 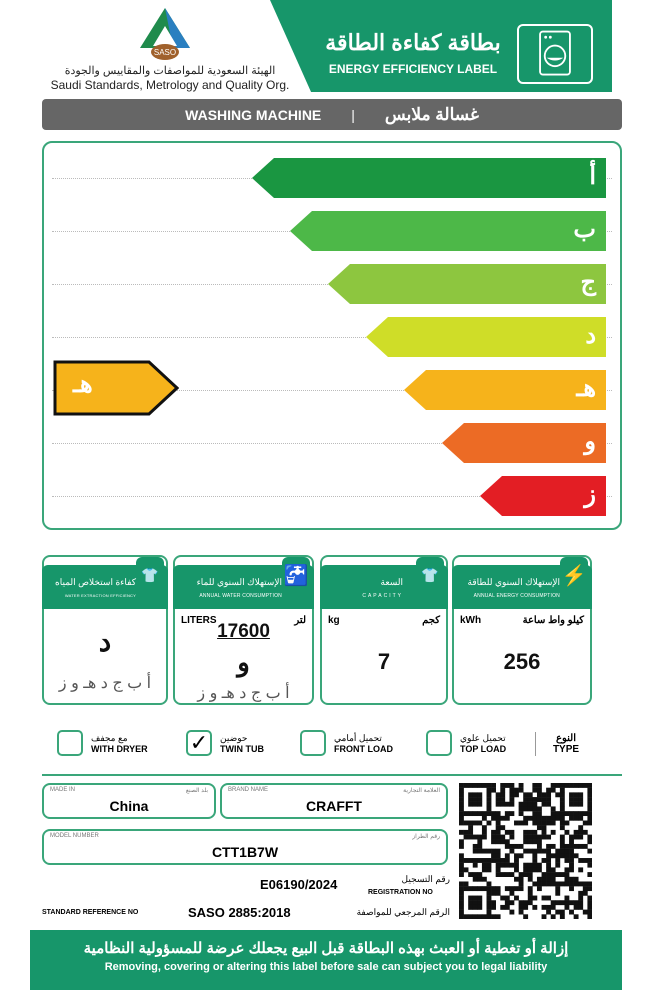 I want to click on scale-arrow: هـ, so click(x=505, y=390).